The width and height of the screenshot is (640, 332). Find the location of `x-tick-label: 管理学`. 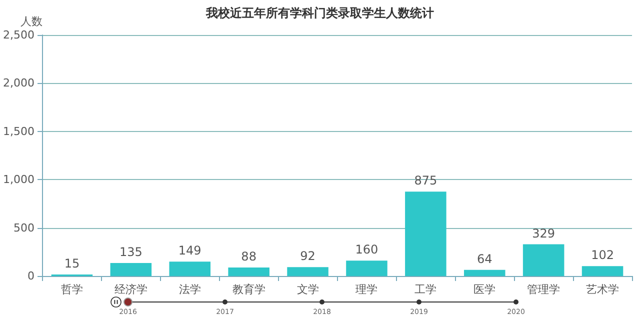

x-tick-label: 管理学 is located at coordinates (543, 289).